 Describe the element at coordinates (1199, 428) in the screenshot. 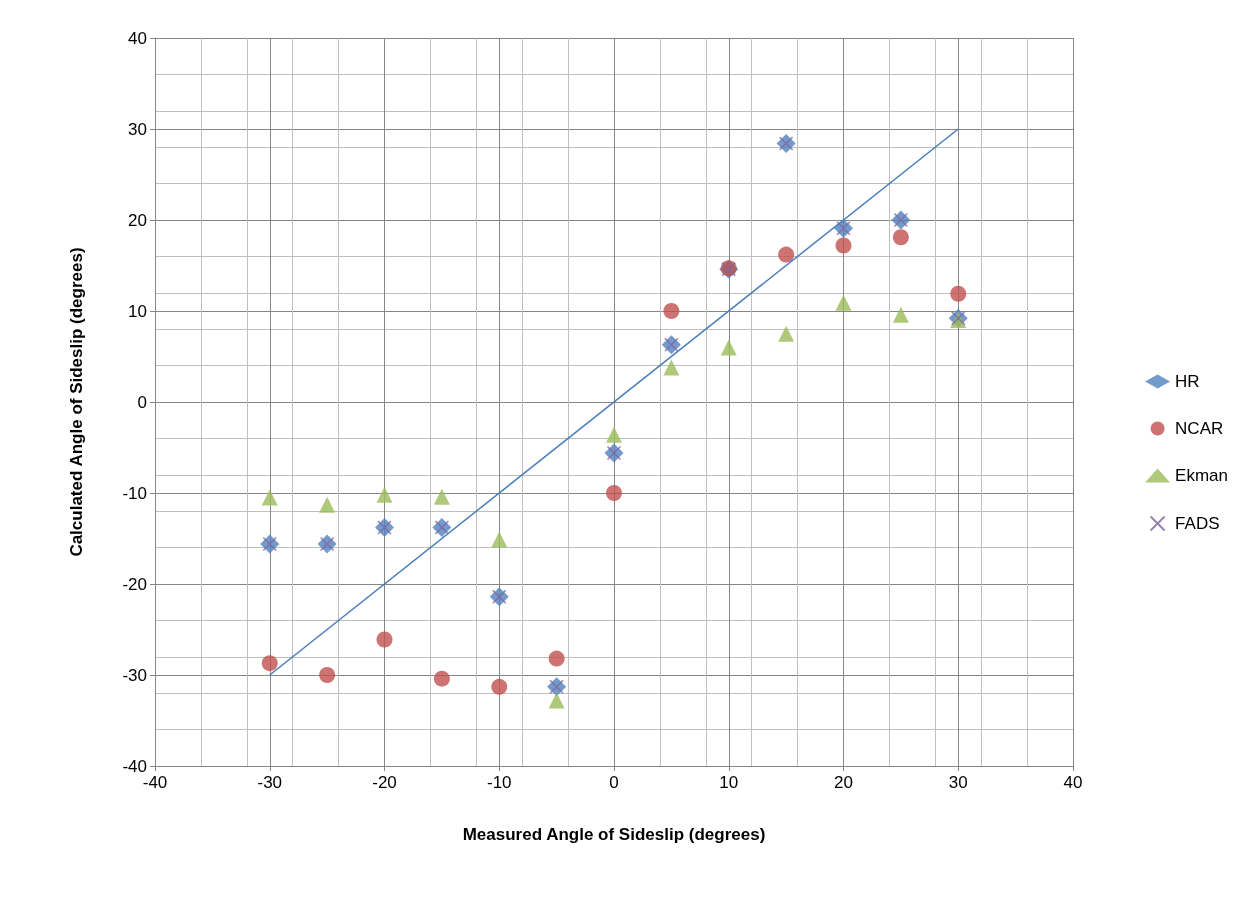

I see `legend-label: NCAR` at that location.